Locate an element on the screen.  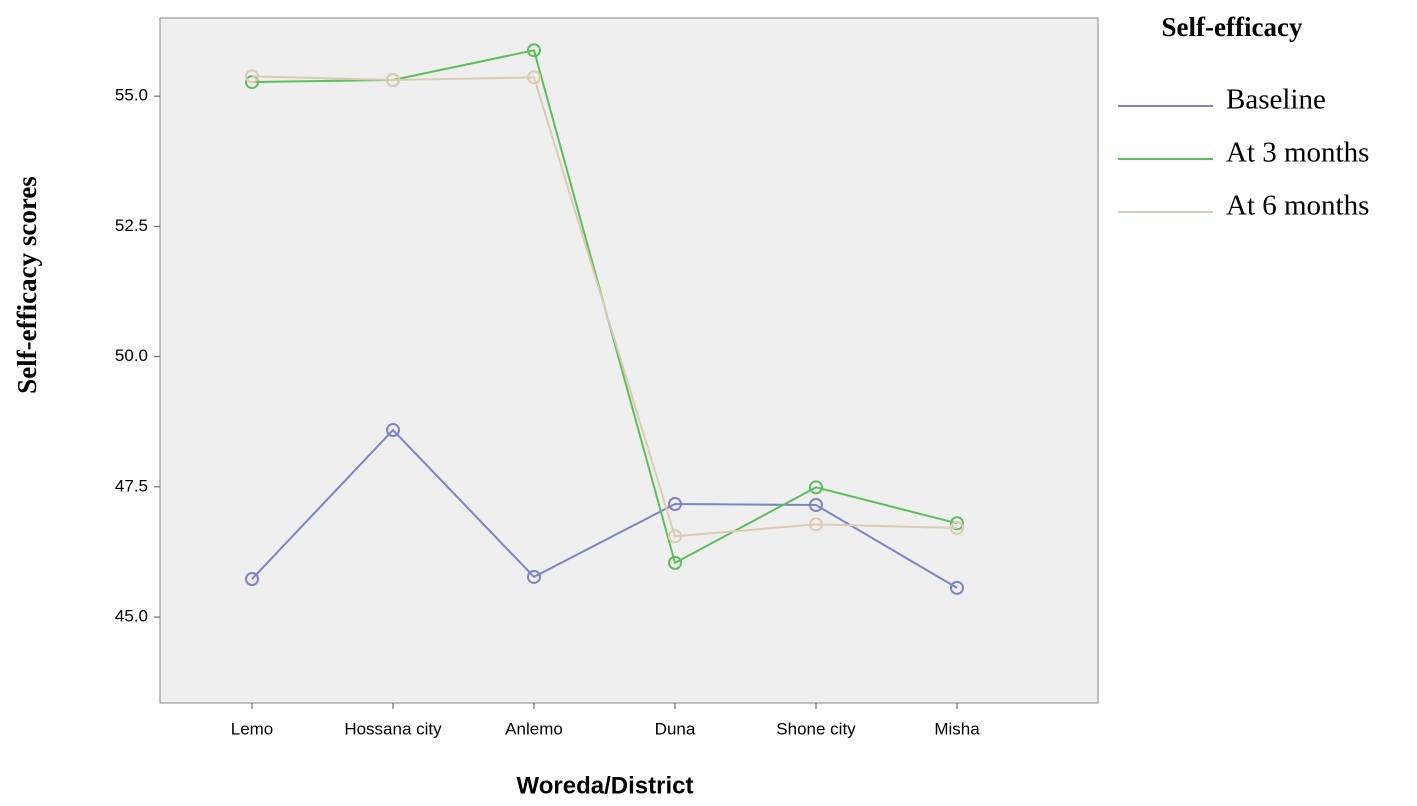
x-tick-label: Lemo is located at coordinates (252, 728).